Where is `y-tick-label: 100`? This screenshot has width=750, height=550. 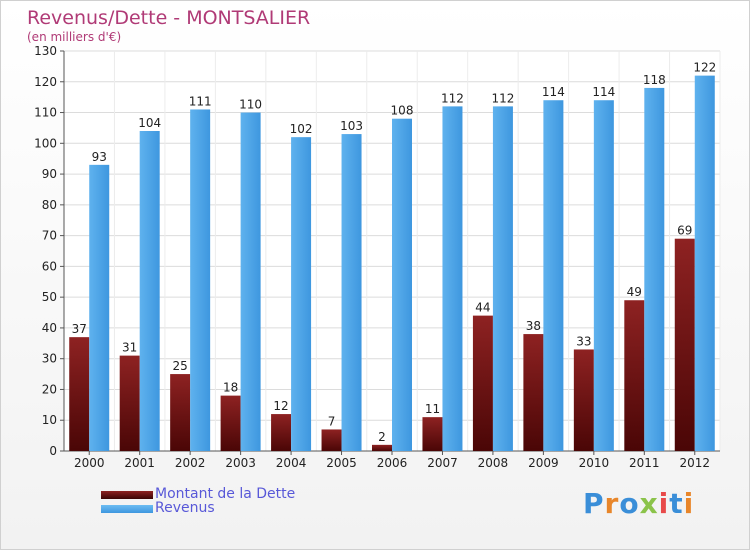
y-tick-label: 100 is located at coordinates (45, 143).